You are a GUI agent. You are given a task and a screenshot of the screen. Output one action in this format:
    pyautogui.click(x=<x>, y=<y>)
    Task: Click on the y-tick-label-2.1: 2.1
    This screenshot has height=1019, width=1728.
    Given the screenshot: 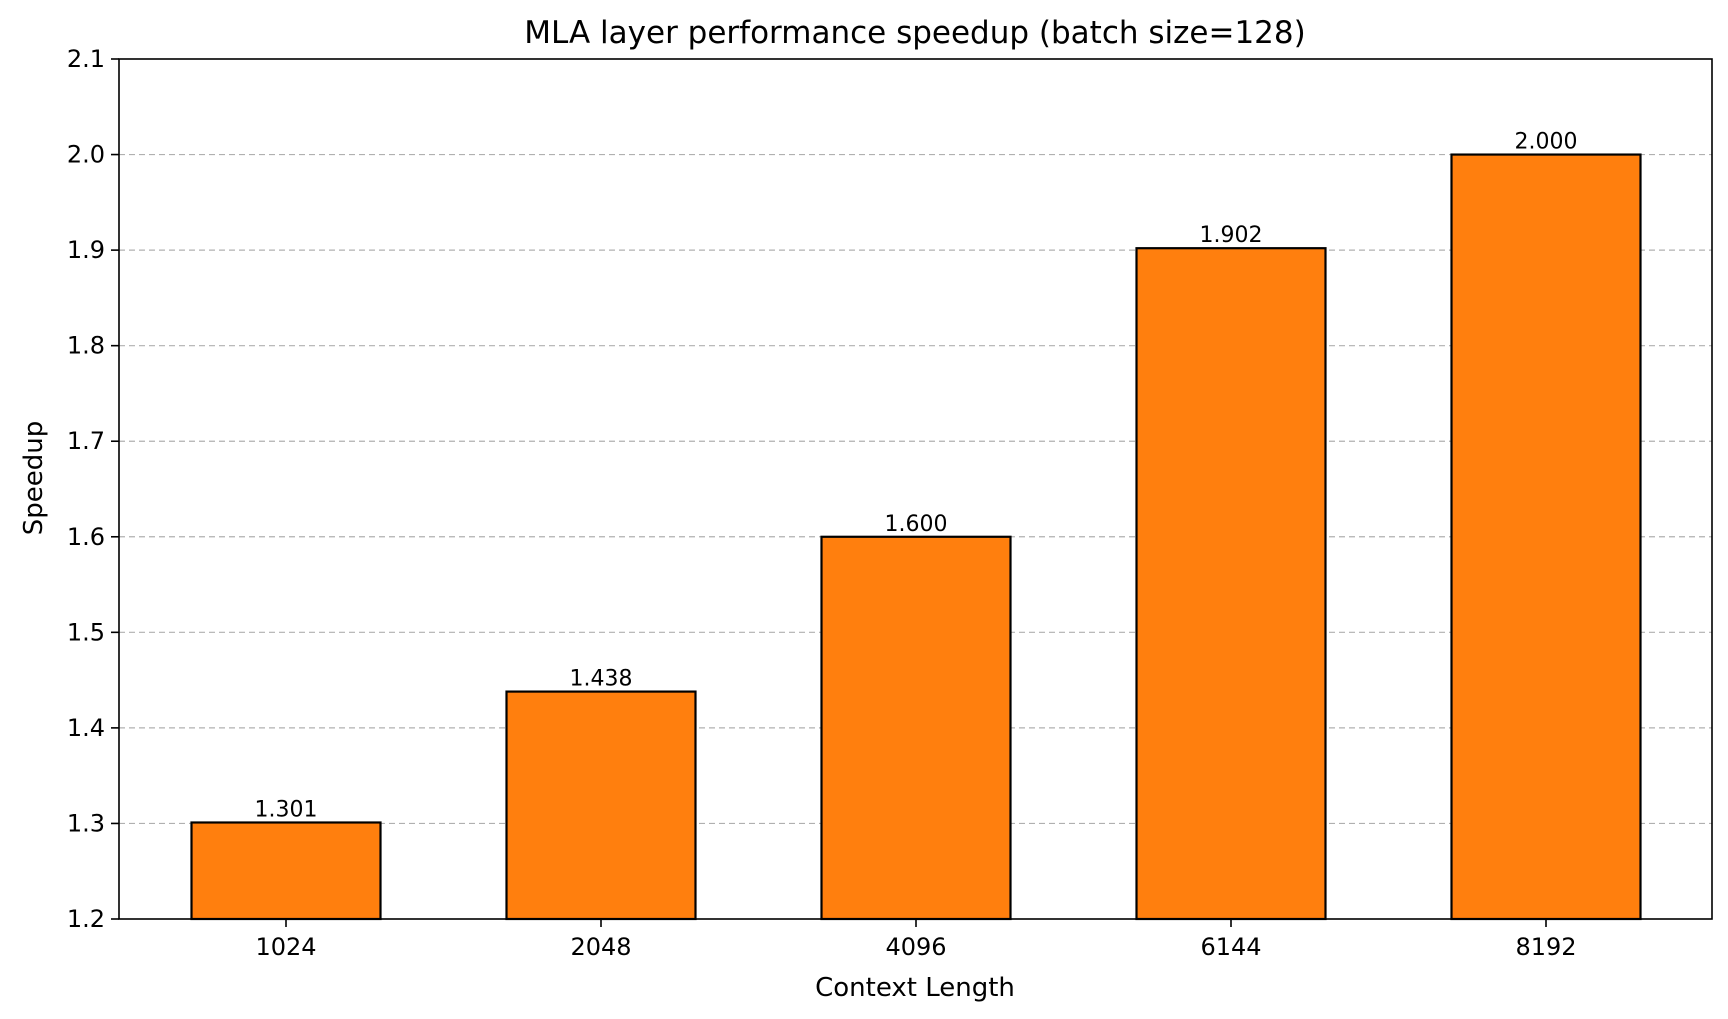 What is the action you would take?
    pyautogui.click(x=86, y=59)
    